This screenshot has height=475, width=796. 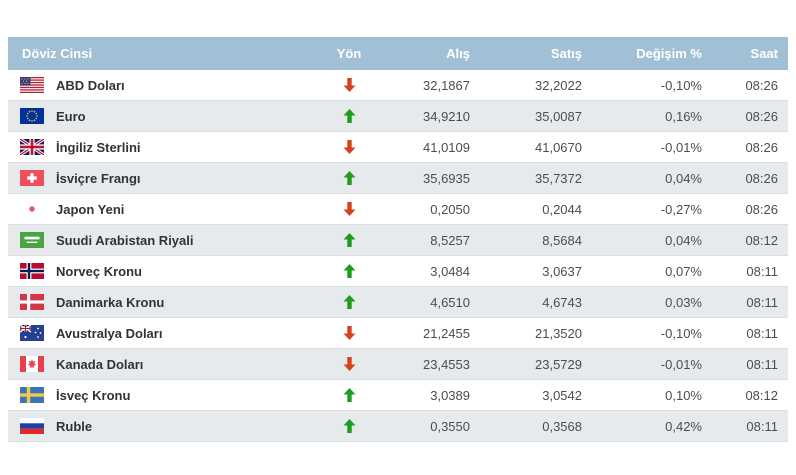 What do you see at coordinates (558, 147) in the screenshot?
I see `sell-value: 41,0670` at bounding box center [558, 147].